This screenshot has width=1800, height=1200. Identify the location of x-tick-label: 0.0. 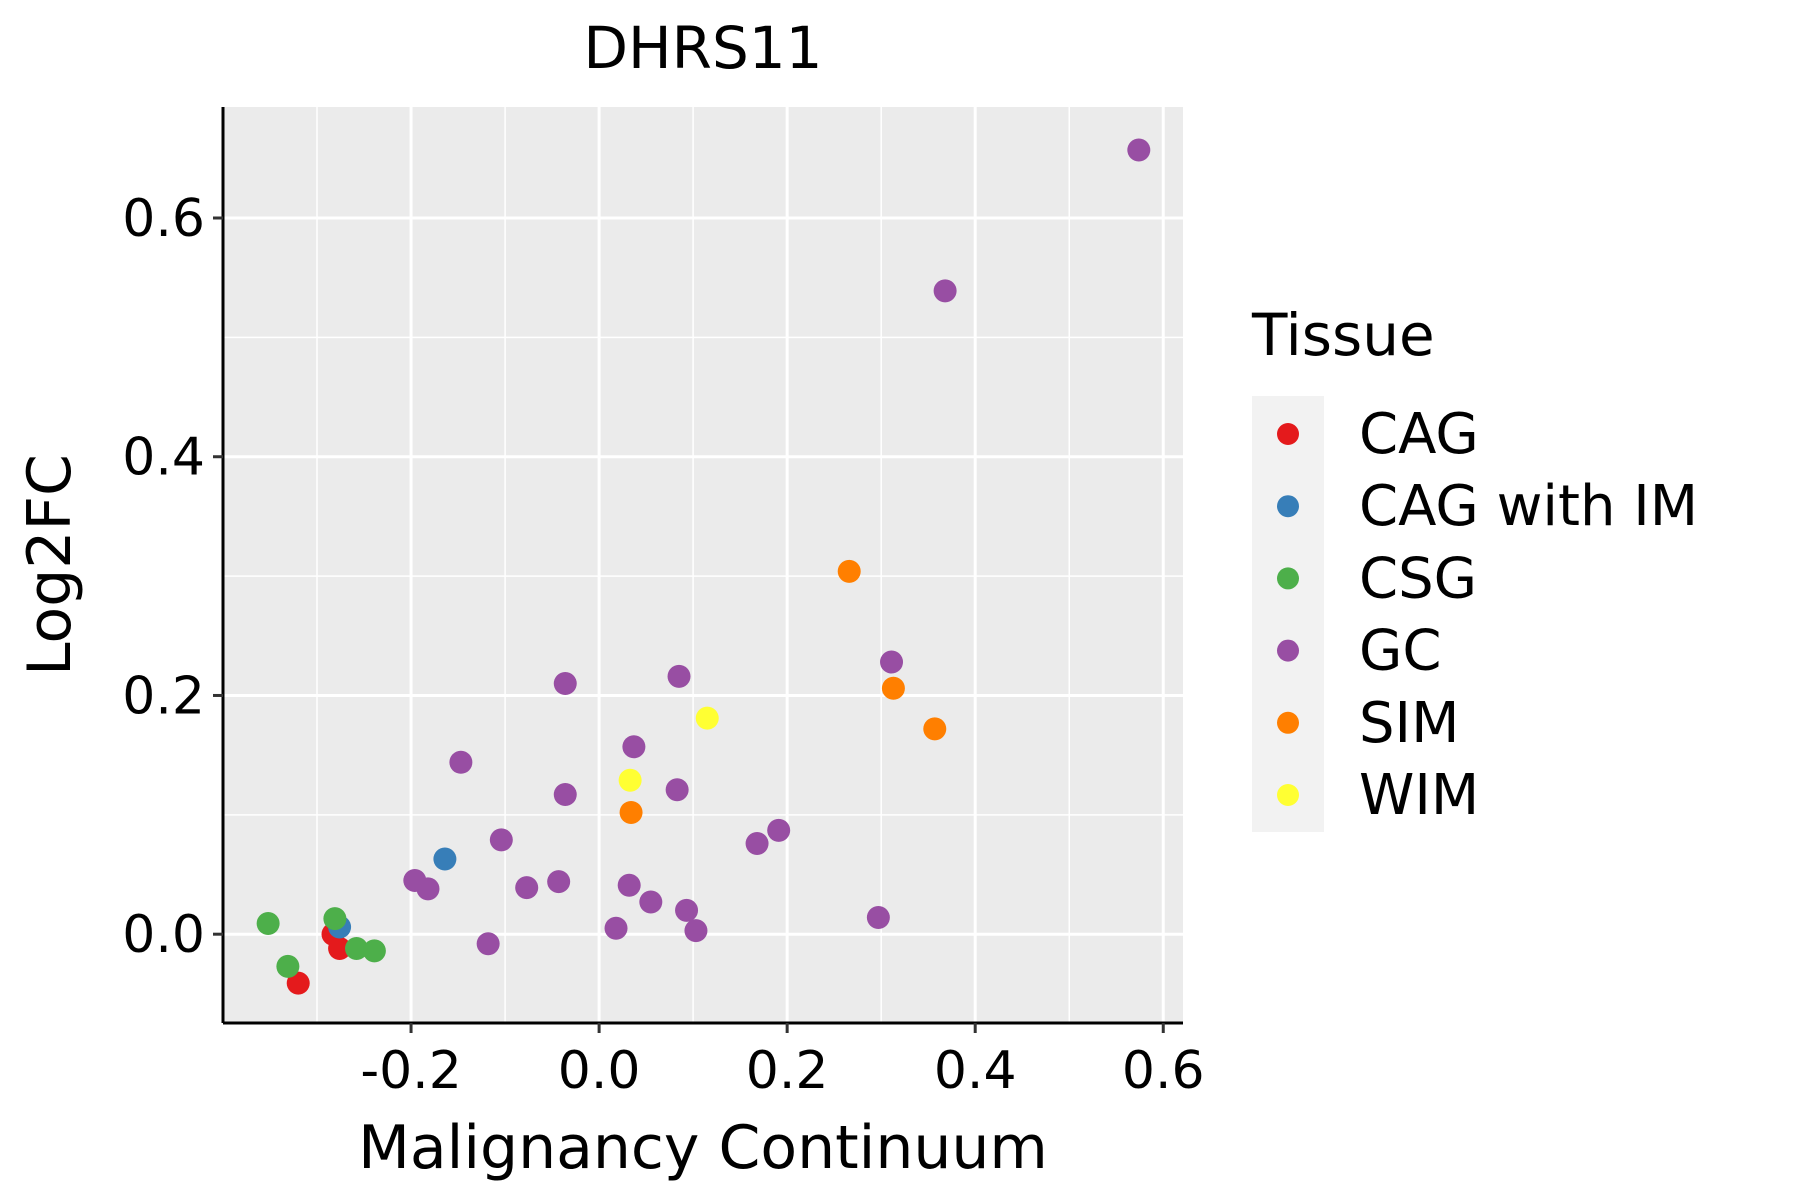
(599, 1071).